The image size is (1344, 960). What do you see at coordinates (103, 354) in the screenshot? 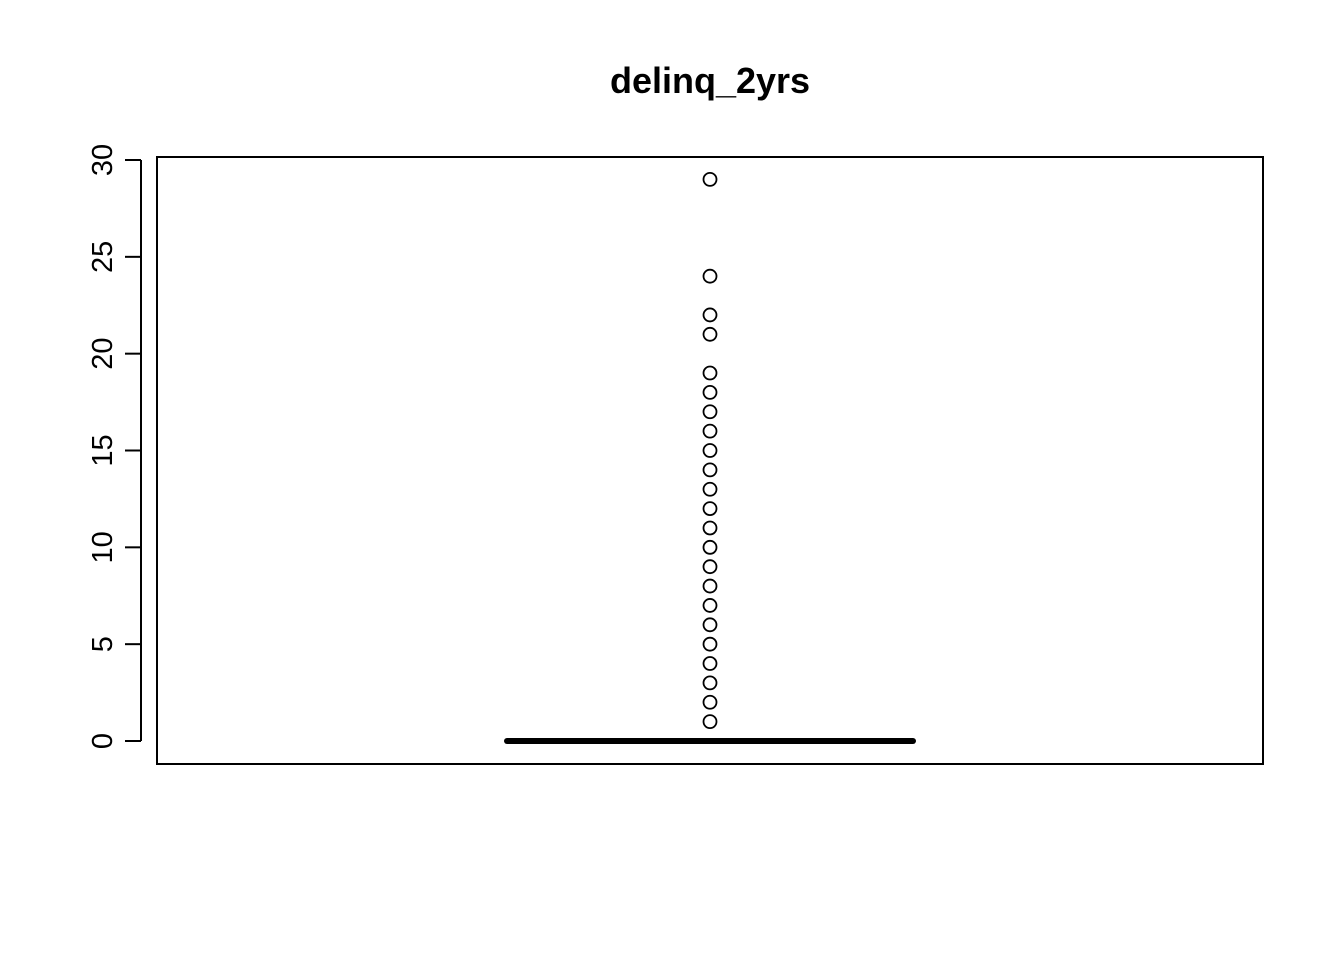
I see `y-tick-label-20: 20` at bounding box center [103, 354].